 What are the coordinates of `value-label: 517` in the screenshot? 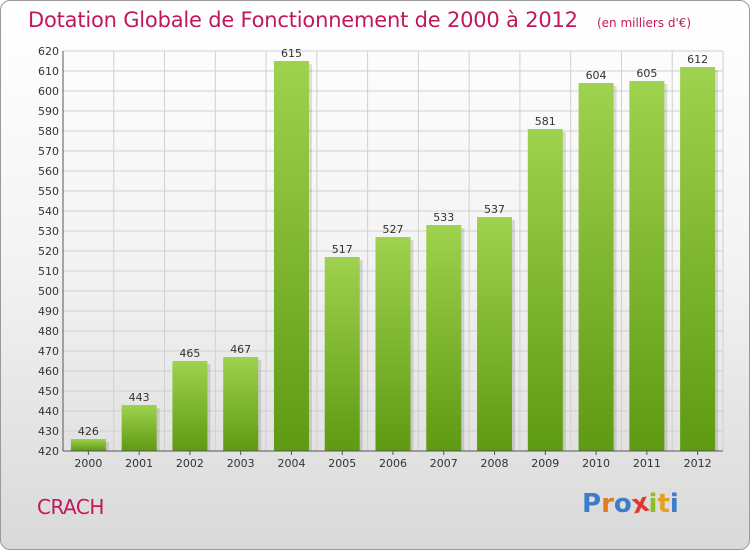 It's located at (342, 249).